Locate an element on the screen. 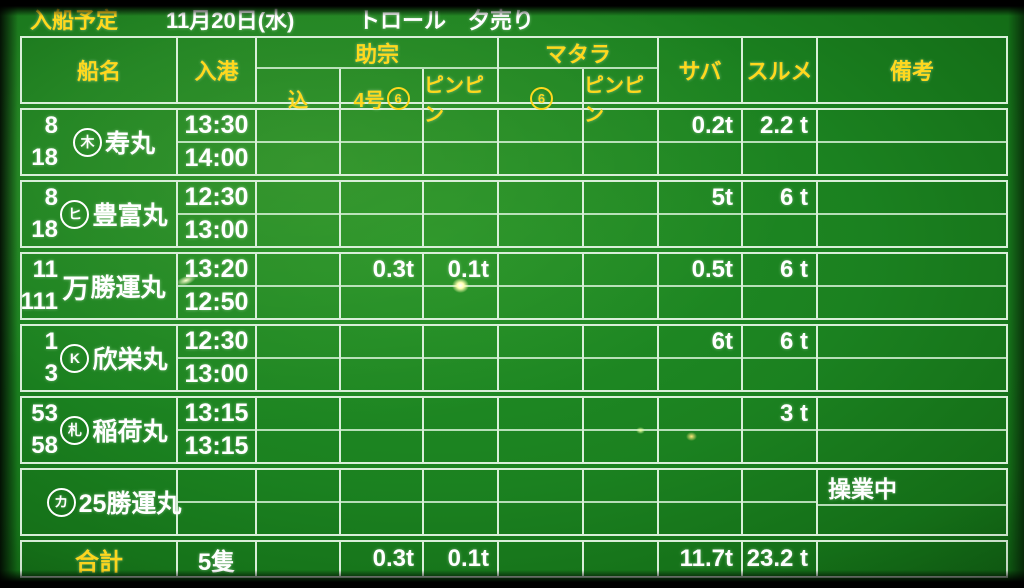 This screenshot has height=588, width=1024. arrival-cell: 13:20 12:50 is located at coordinates (217, 286).